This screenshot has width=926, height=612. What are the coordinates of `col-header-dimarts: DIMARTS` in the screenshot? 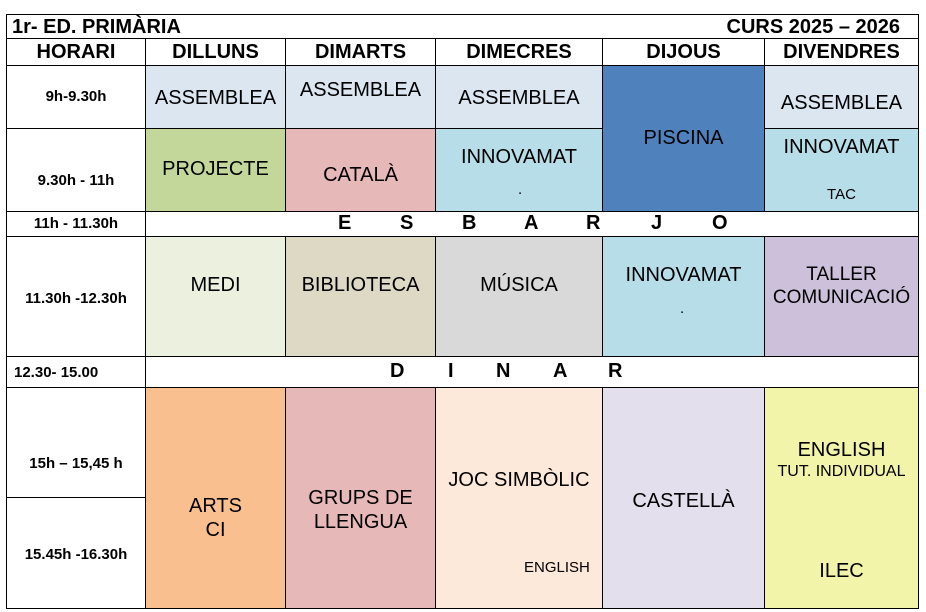 It's located at (360, 52).